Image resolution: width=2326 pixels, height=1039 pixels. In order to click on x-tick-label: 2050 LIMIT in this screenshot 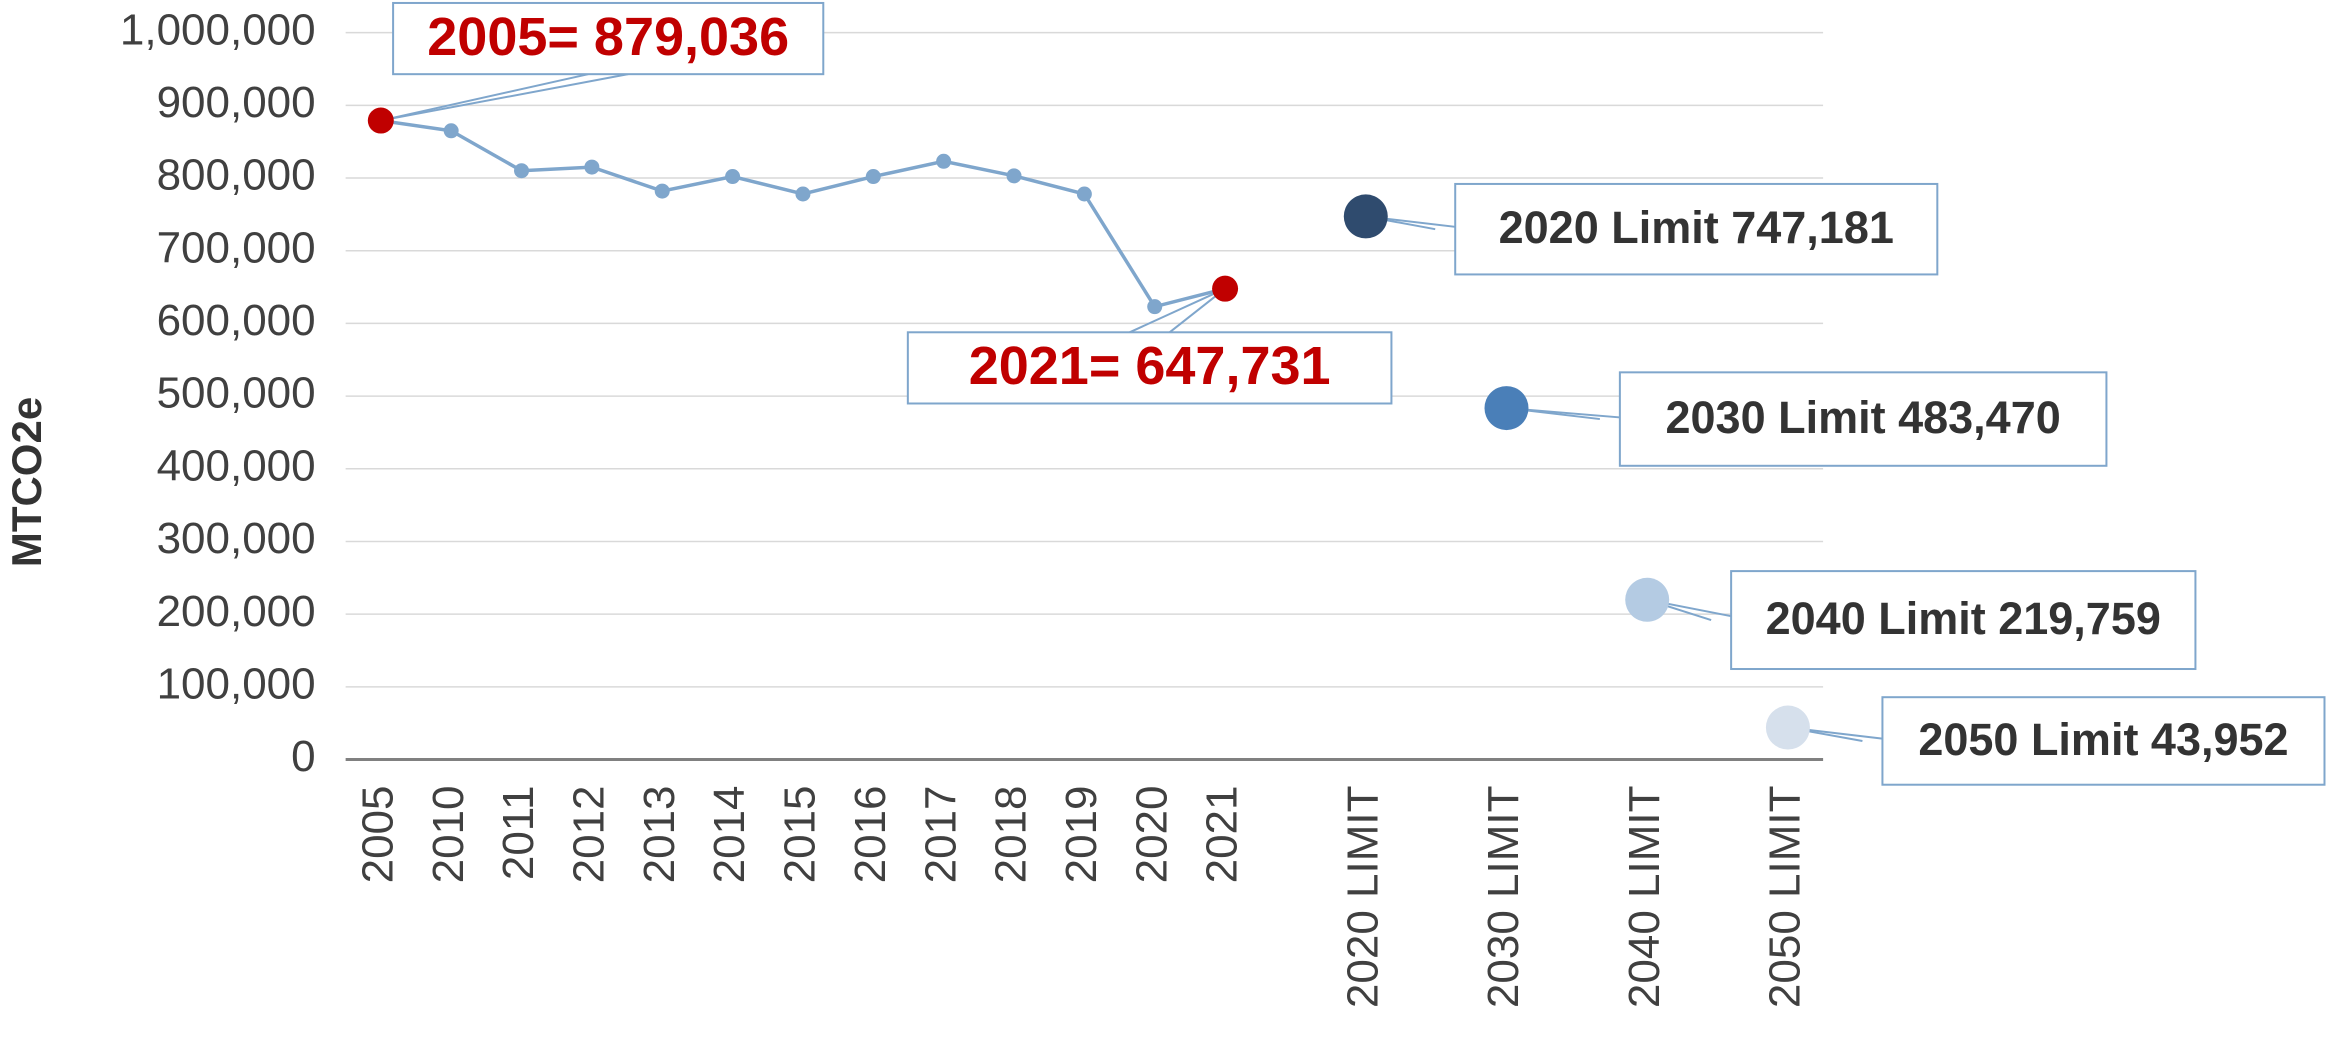, I will do `click(1785, 897)`.